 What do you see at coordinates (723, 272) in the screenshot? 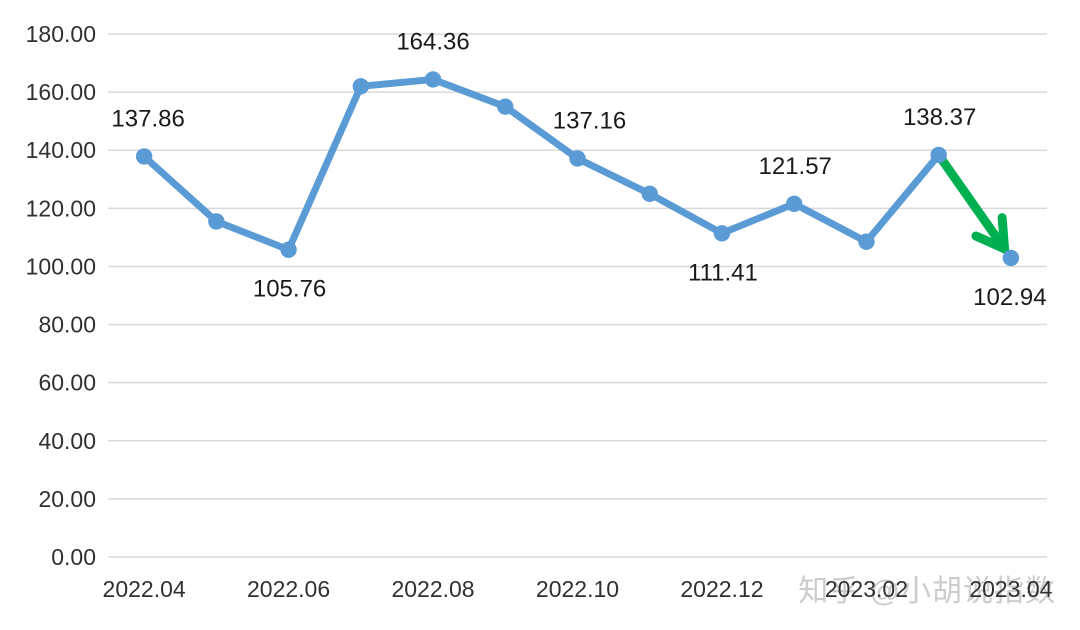
I see `data-label: 111.41` at bounding box center [723, 272].